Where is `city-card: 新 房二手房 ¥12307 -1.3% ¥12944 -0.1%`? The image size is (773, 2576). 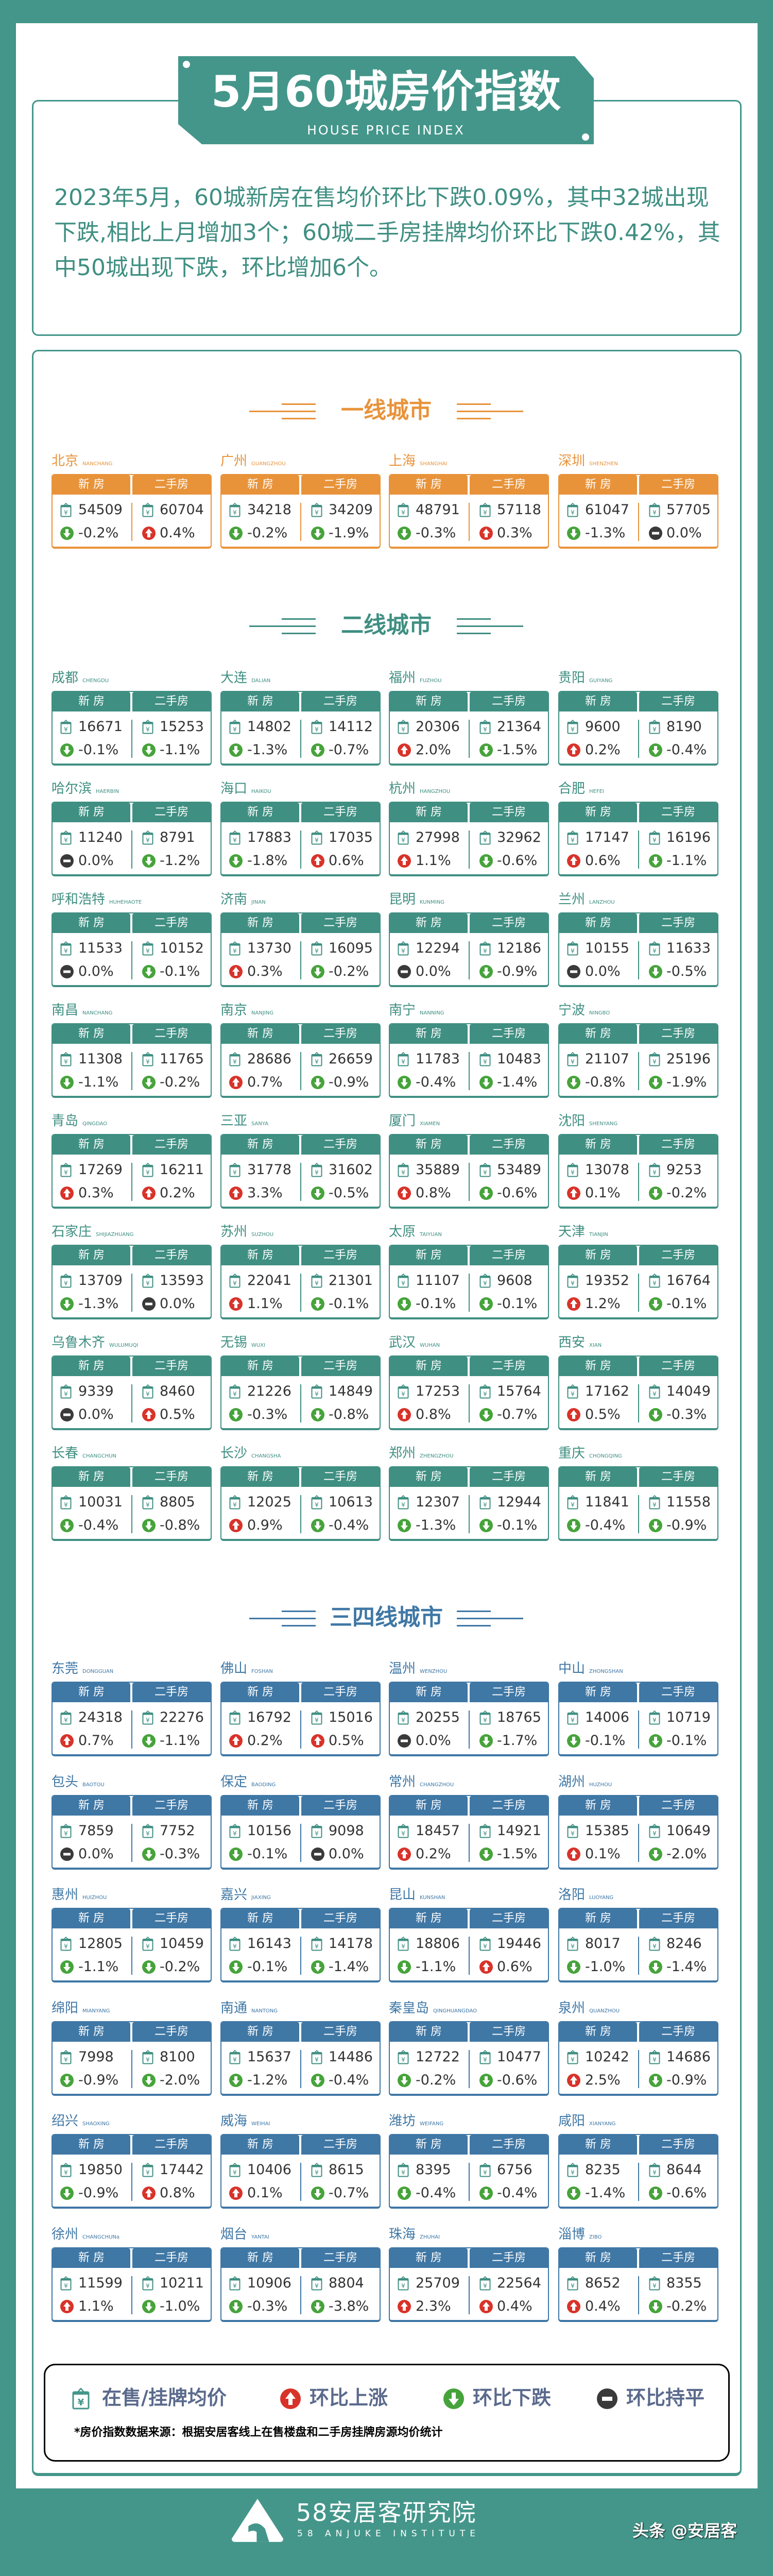
city-card: 新 房二手房 ¥12307 -1.3% ¥12944 -0.1% is located at coordinates (469, 1503).